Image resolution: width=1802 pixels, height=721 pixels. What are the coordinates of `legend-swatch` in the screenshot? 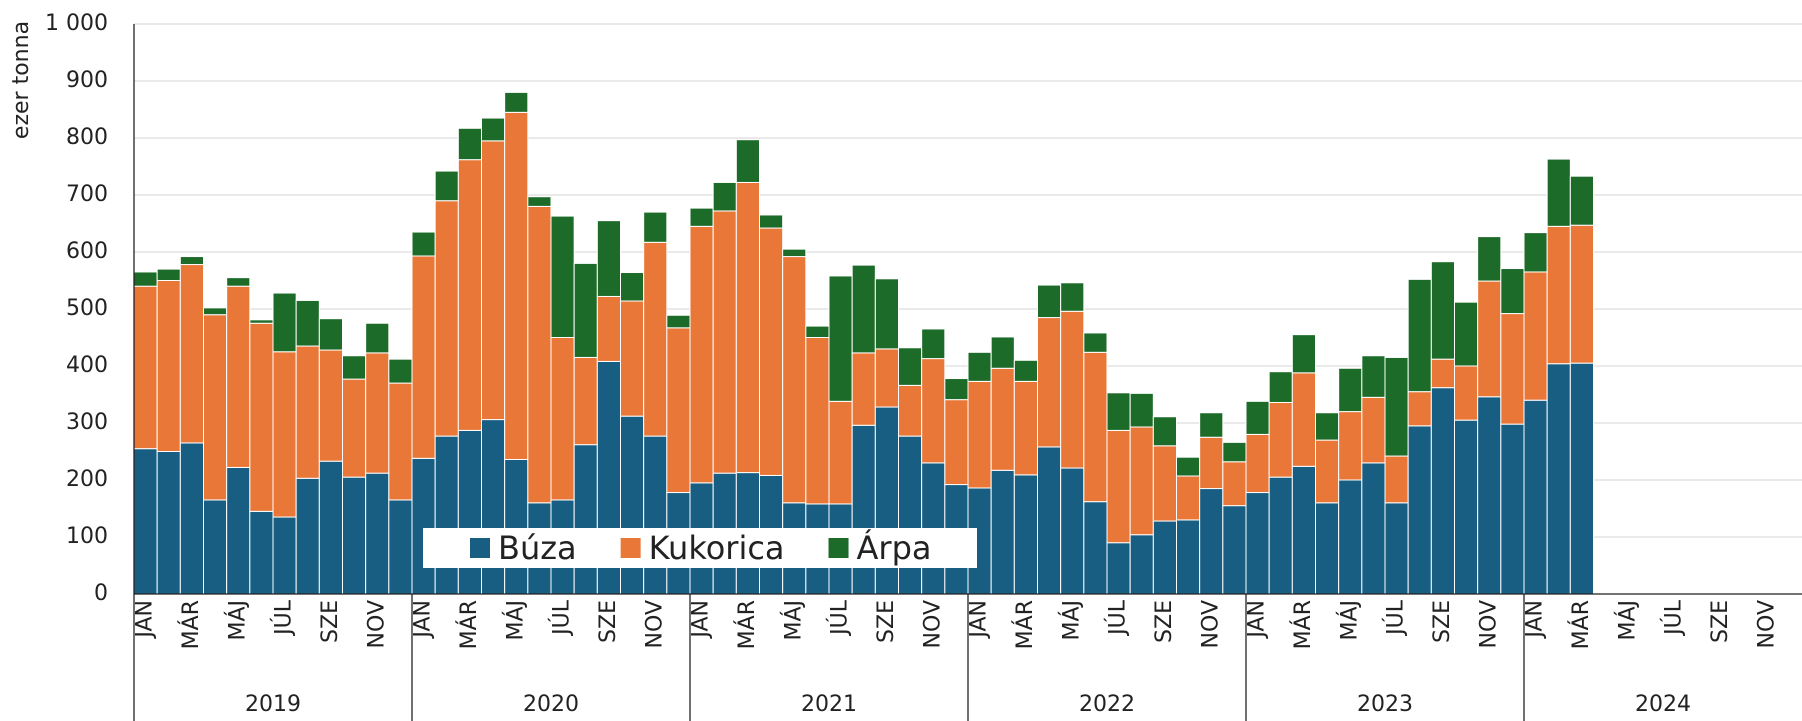 It's located at (480, 548).